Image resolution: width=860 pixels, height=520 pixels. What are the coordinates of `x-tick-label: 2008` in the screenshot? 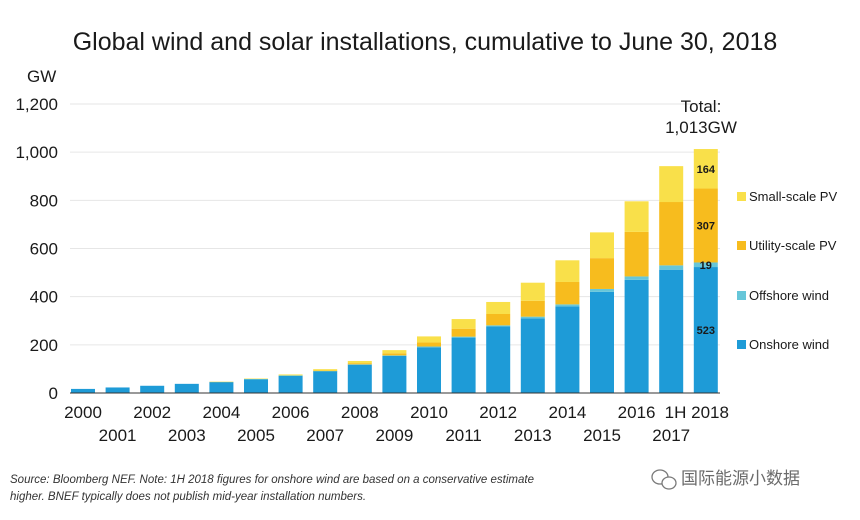 It's located at (360, 412).